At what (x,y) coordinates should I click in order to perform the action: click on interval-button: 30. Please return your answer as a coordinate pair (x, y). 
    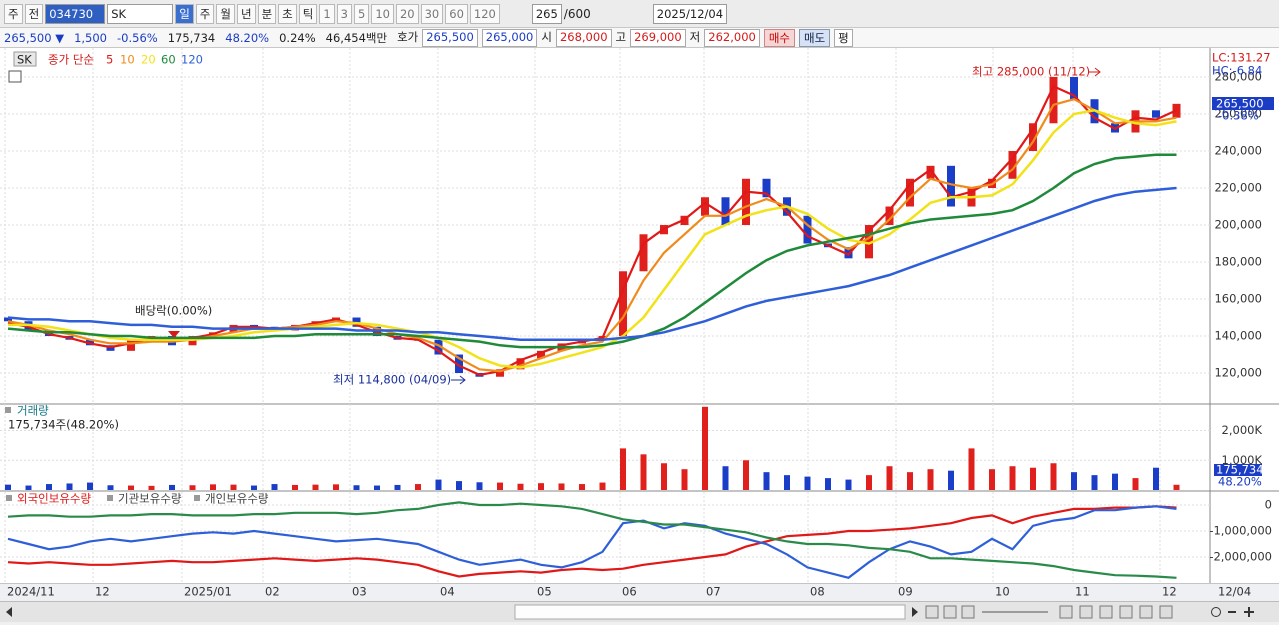
    Looking at the image, I should click on (432, 13).